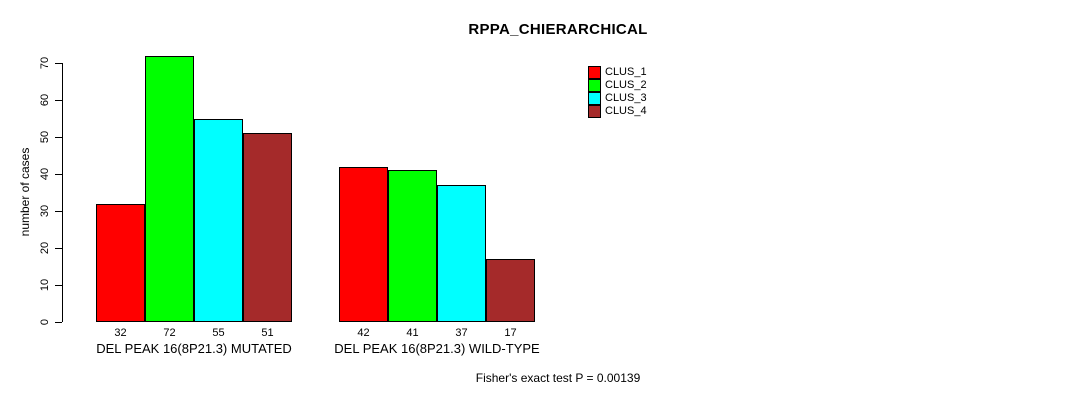 Image resolution: width=1090 pixels, height=400 pixels. I want to click on bar-value-label: 41, so click(412, 333).